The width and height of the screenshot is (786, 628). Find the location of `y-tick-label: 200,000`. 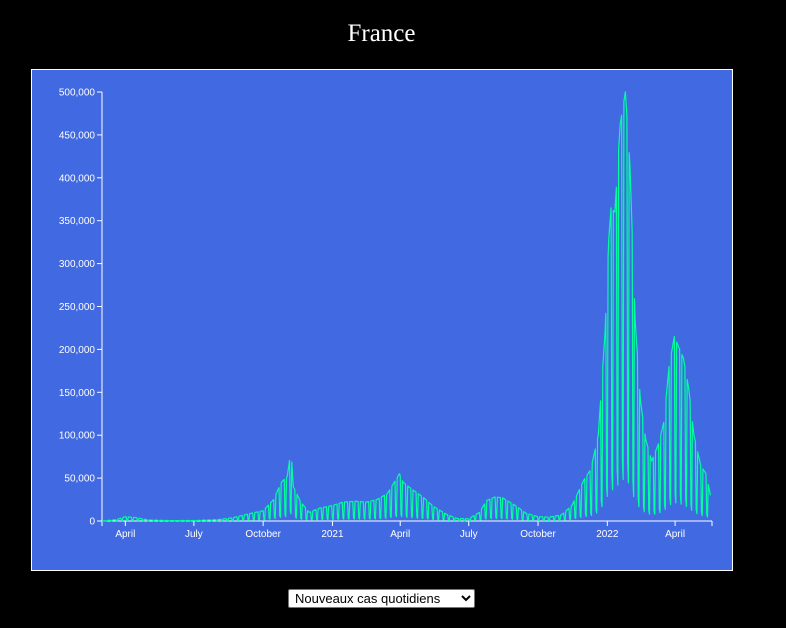

y-tick-label: 200,000 is located at coordinates (77, 350).